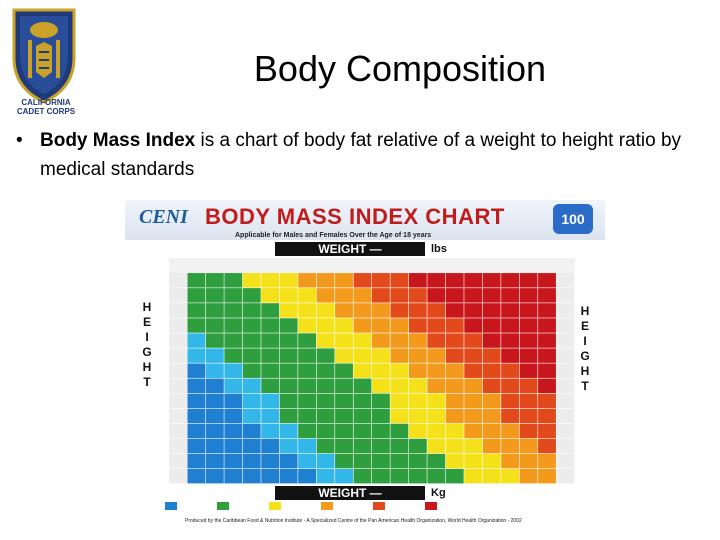  What do you see at coordinates (439, 249) in the screenshot?
I see `unit-lbs: lbs` at bounding box center [439, 249].